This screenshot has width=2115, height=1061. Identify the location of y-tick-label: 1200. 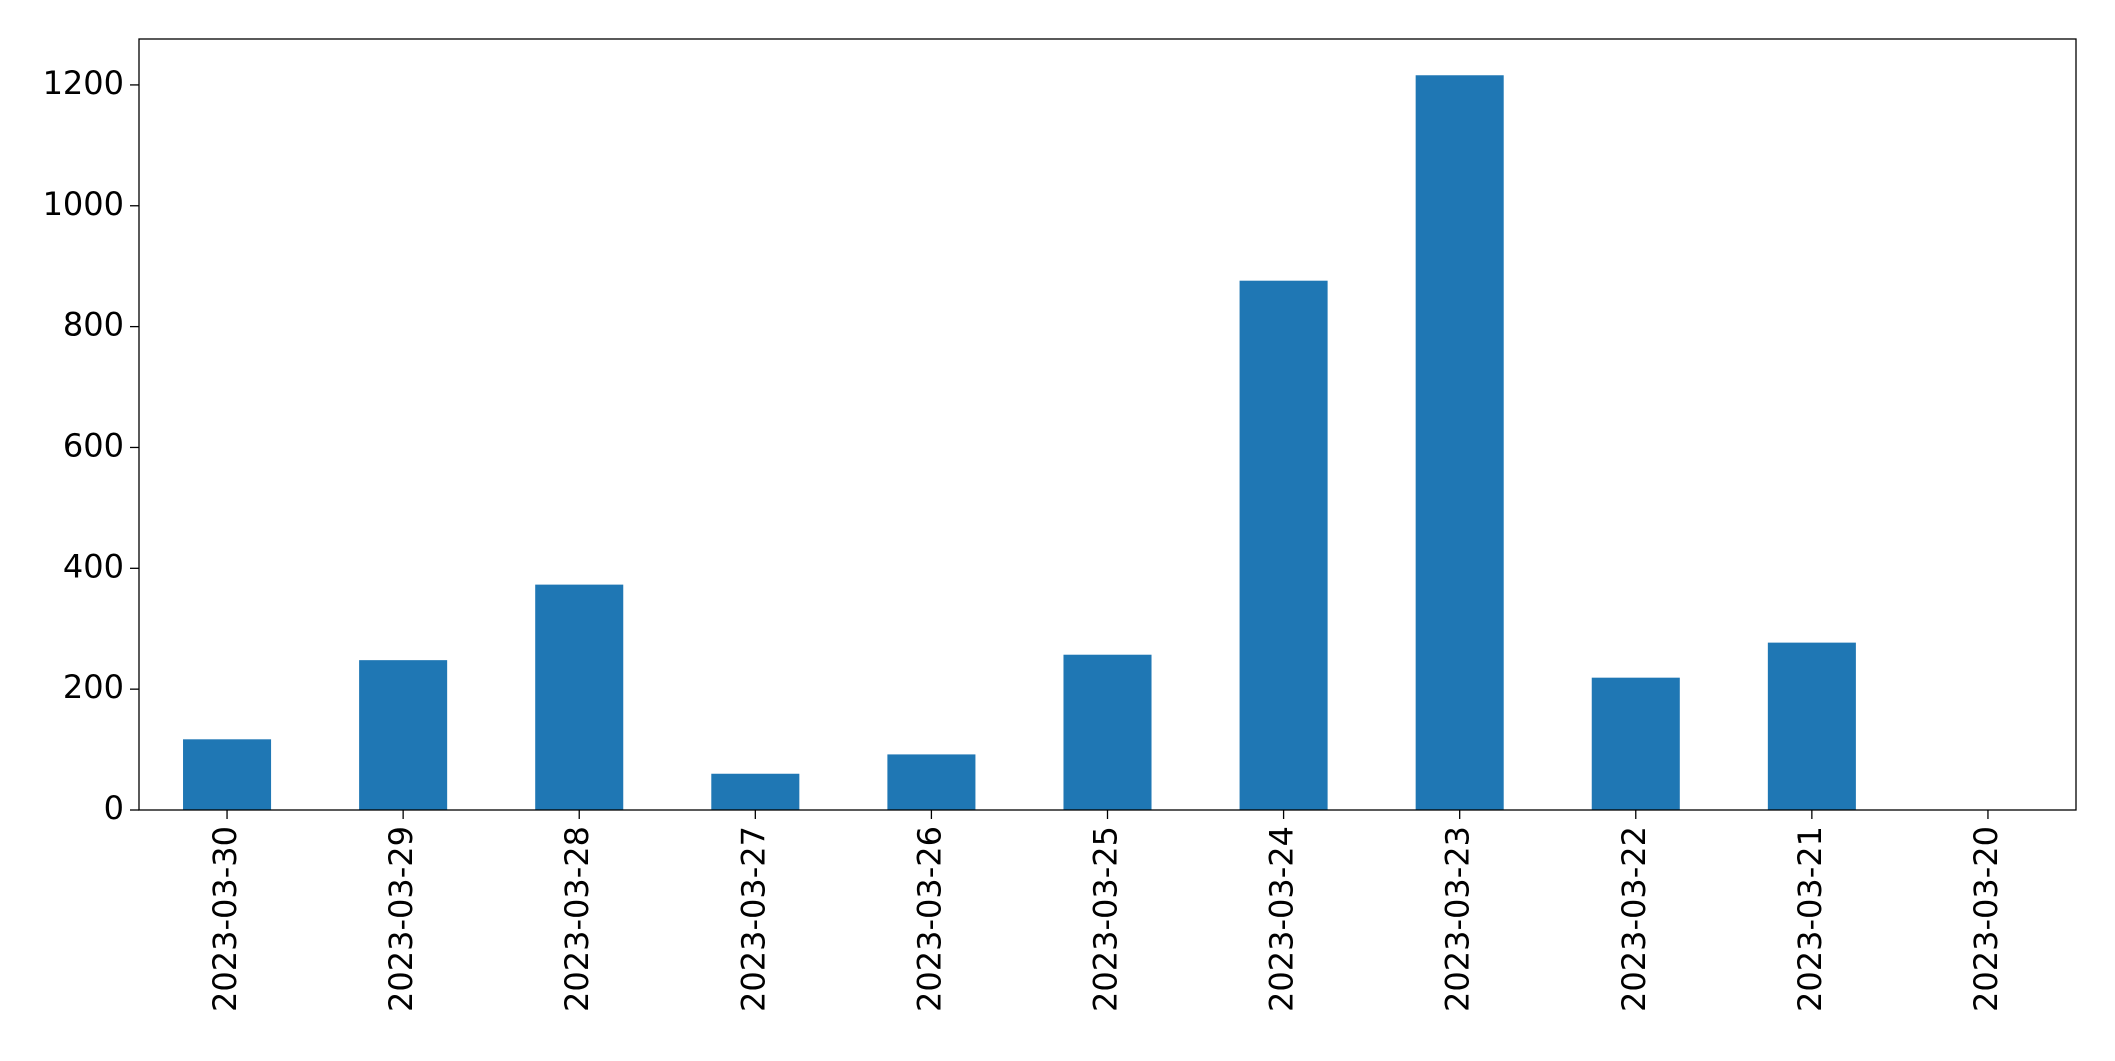
(83, 83).